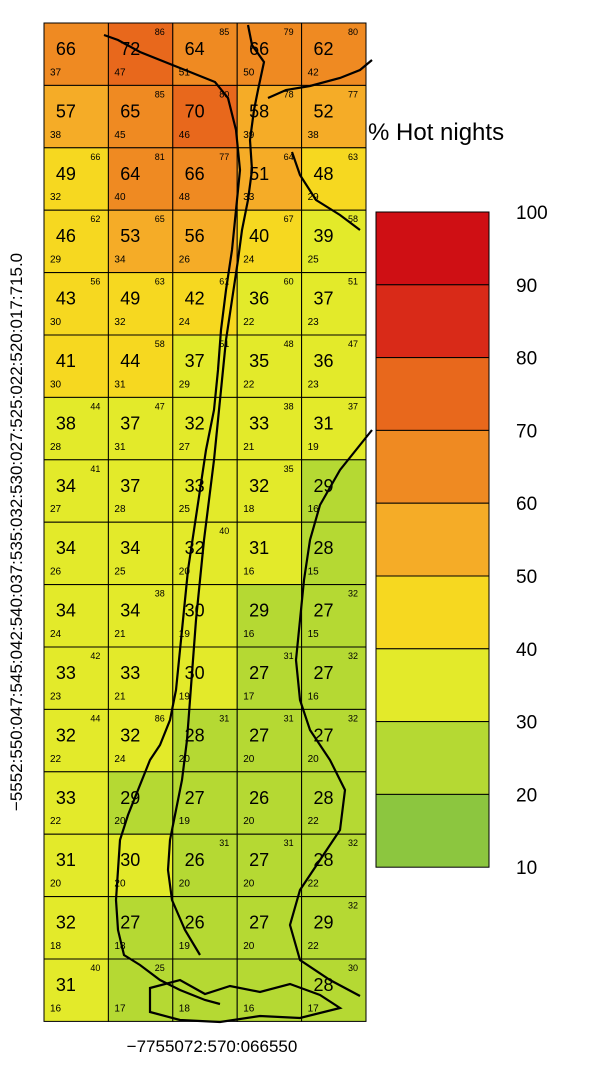 The width and height of the screenshot is (608, 1069). What do you see at coordinates (353, 406) in the screenshot?
I see `cell-max-value: 37` at bounding box center [353, 406].